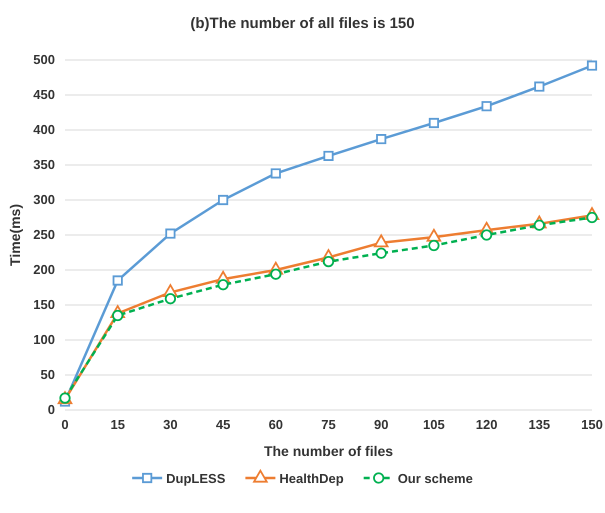  What do you see at coordinates (44, 340) in the screenshot?
I see `y-tick-label: 100` at bounding box center [44, 340].